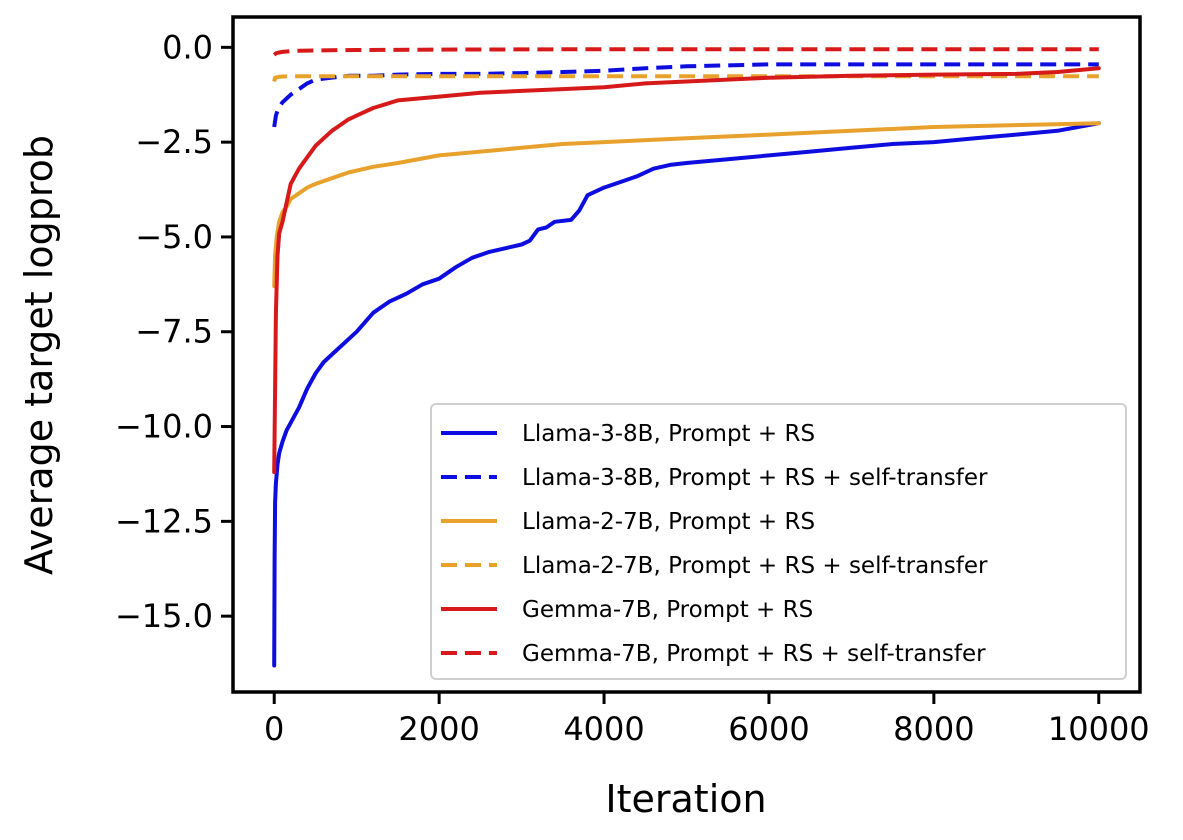  I want to click on y-axis-title: Average target logprob, so click(39, 355).